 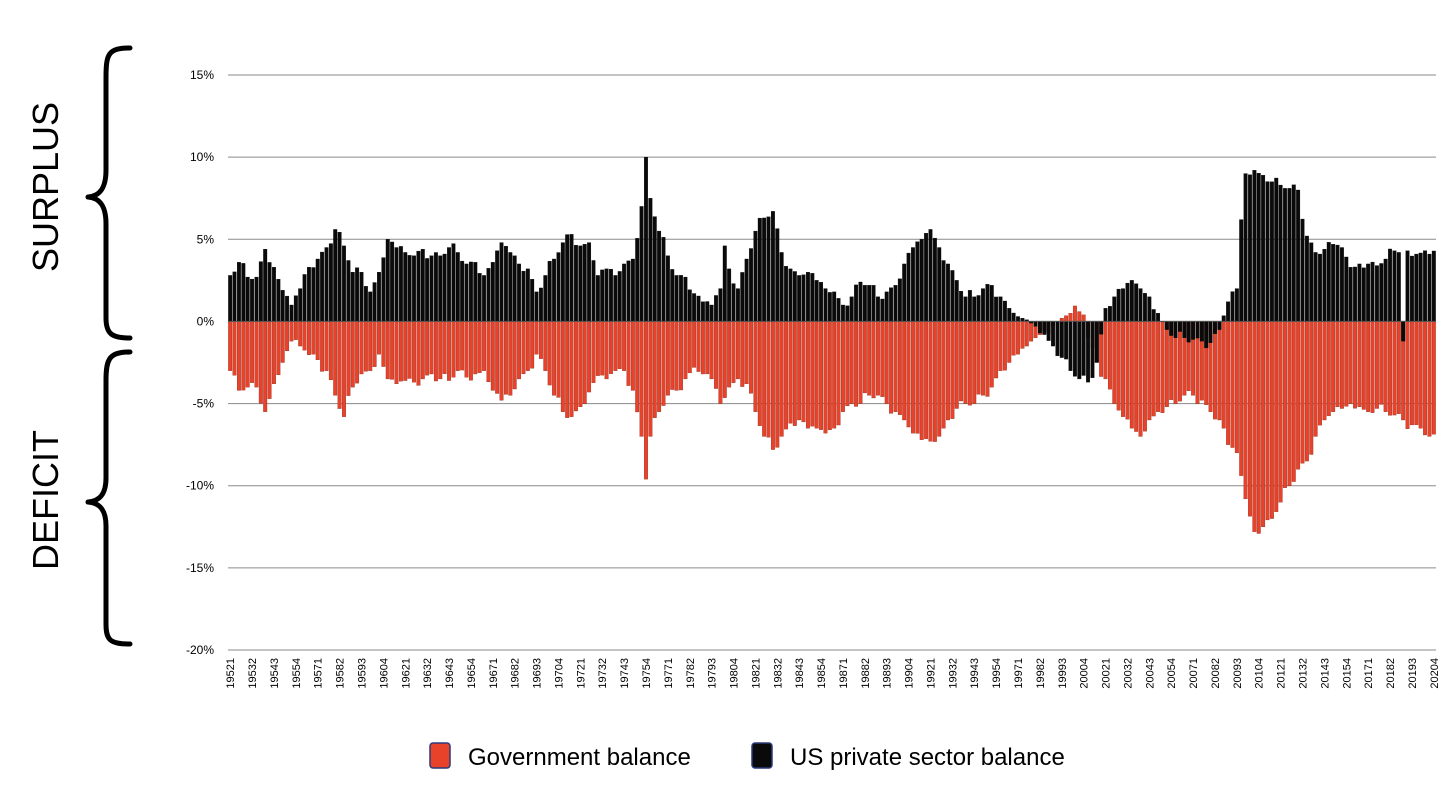 What do you see at coordinates (1107, 673) in the screenshot?
I see `x-tick-label: 20021` at bounding box center [1107, 673].